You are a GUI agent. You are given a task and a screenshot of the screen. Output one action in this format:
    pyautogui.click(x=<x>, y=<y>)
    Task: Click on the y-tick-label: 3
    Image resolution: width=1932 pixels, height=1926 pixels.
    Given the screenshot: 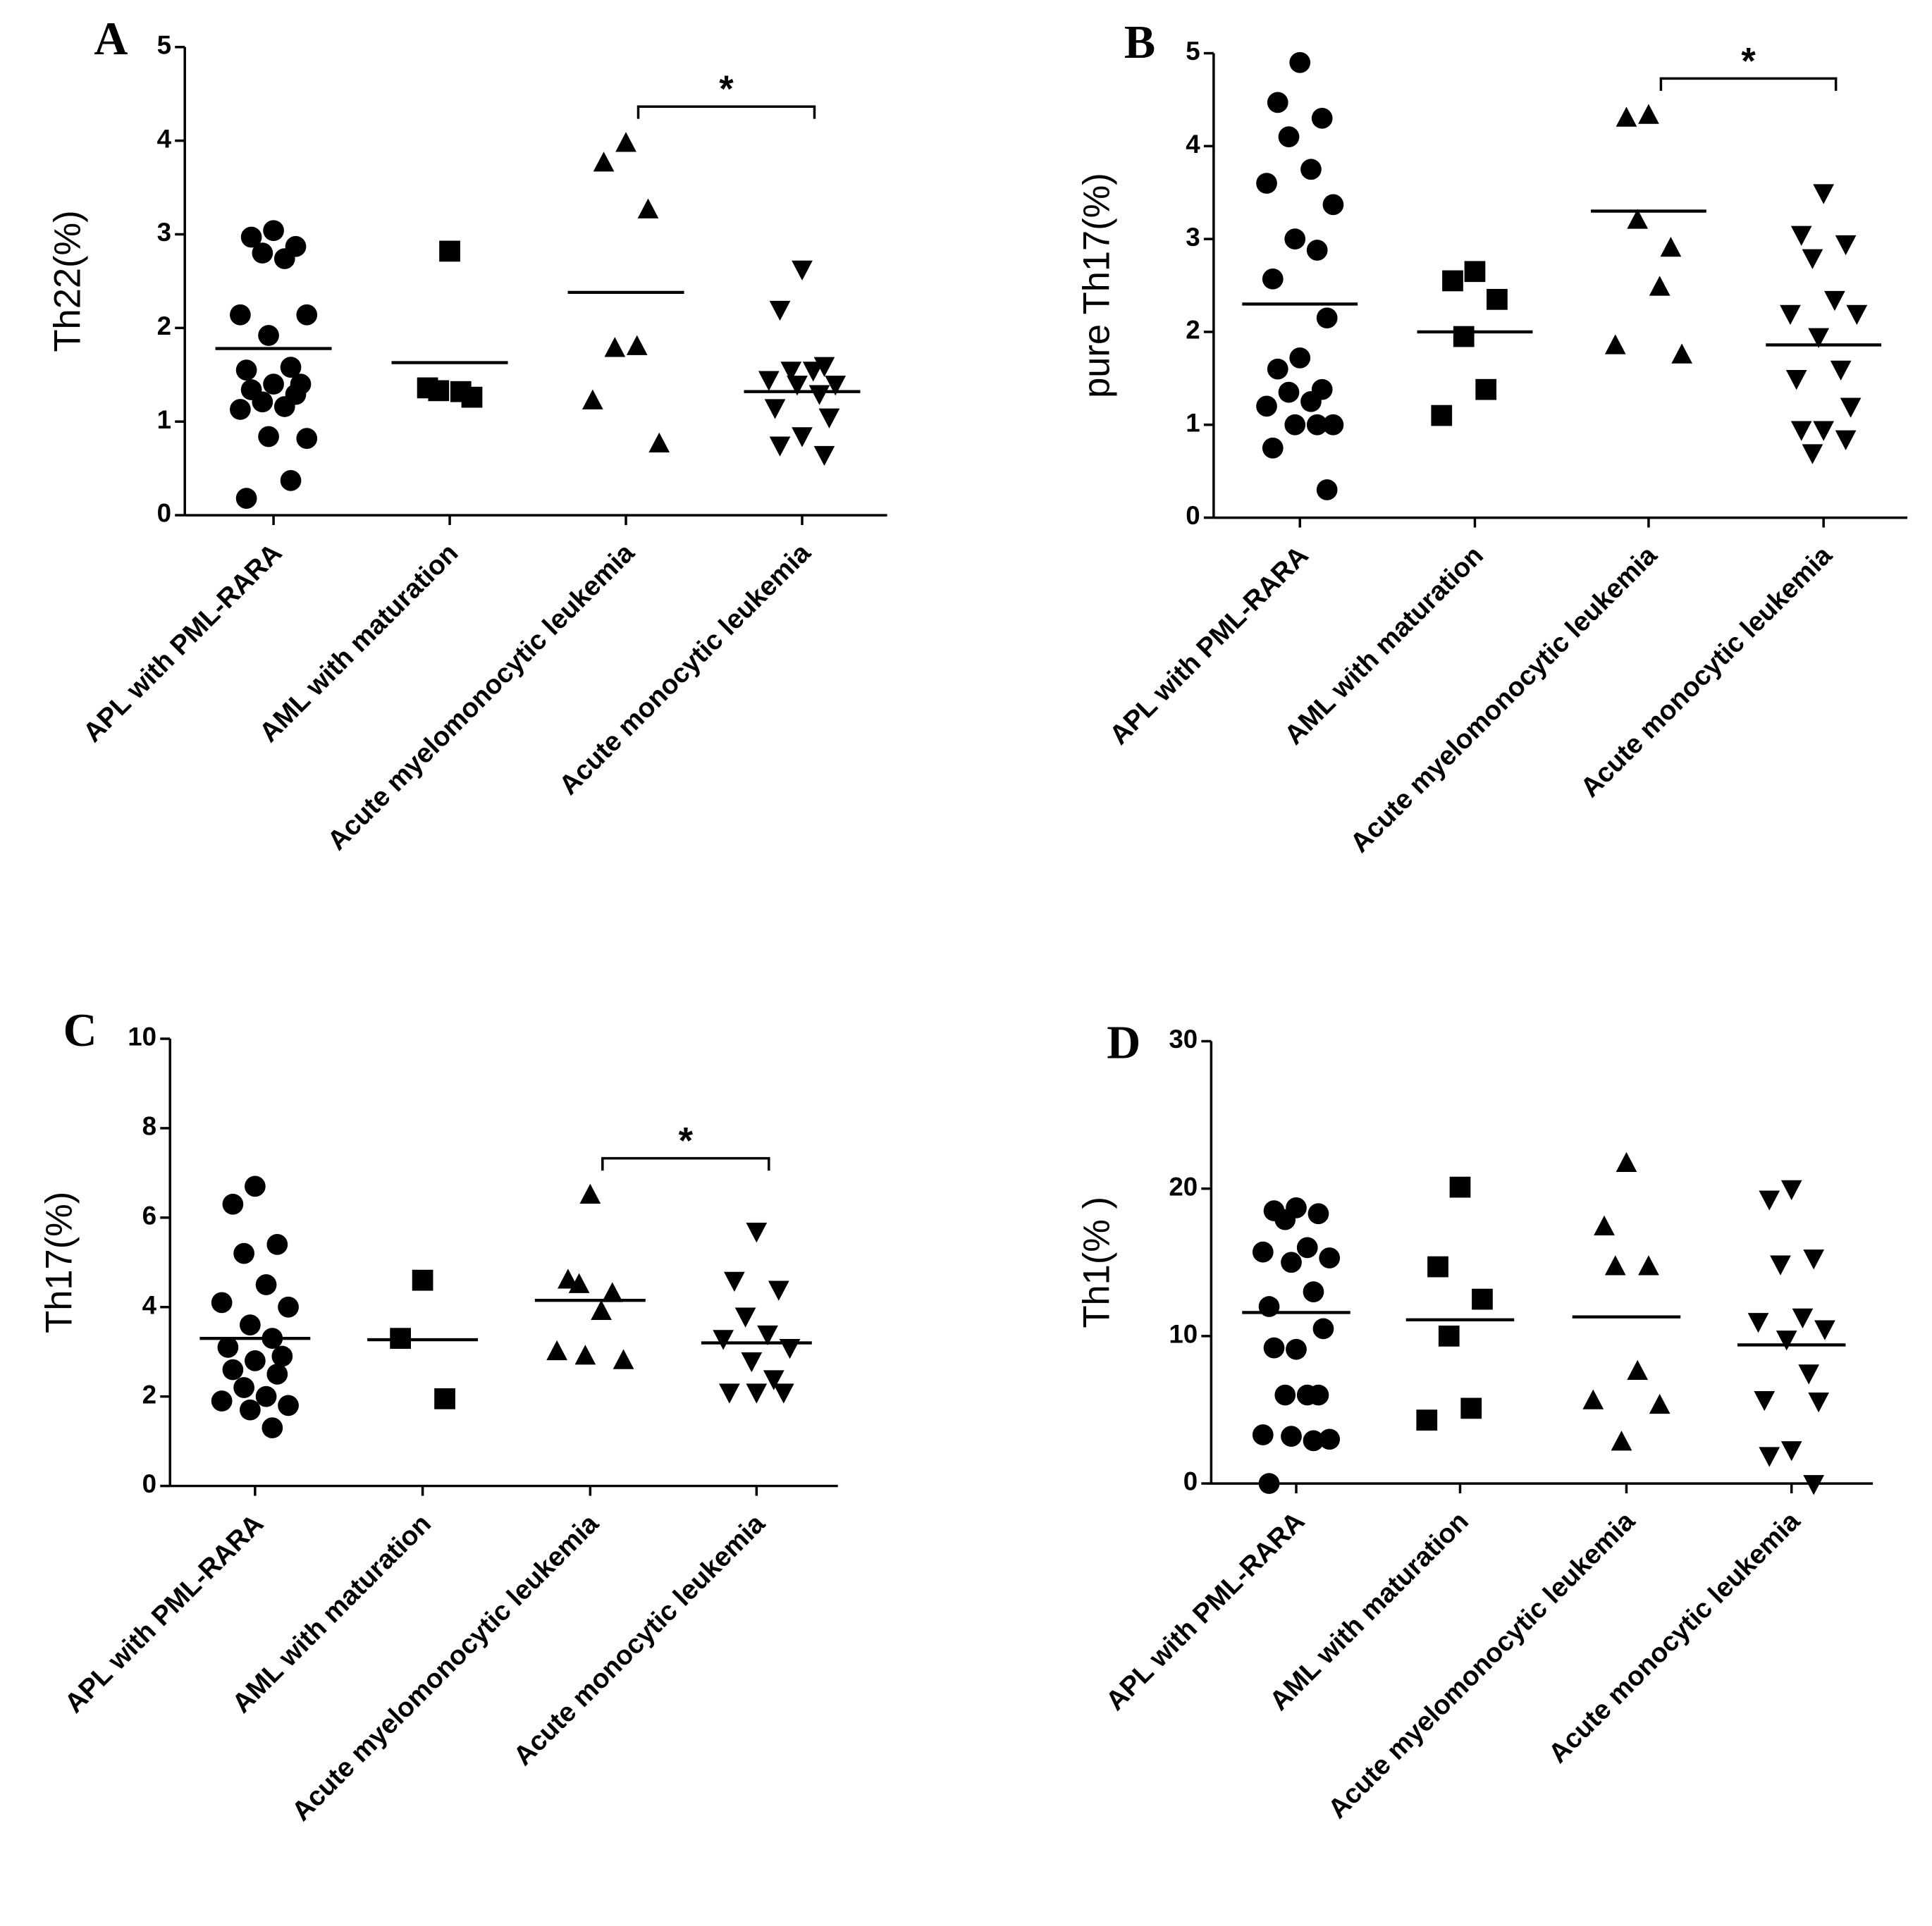 What is the action you would take?
    pyautogui.click(x=164, y=232)
    